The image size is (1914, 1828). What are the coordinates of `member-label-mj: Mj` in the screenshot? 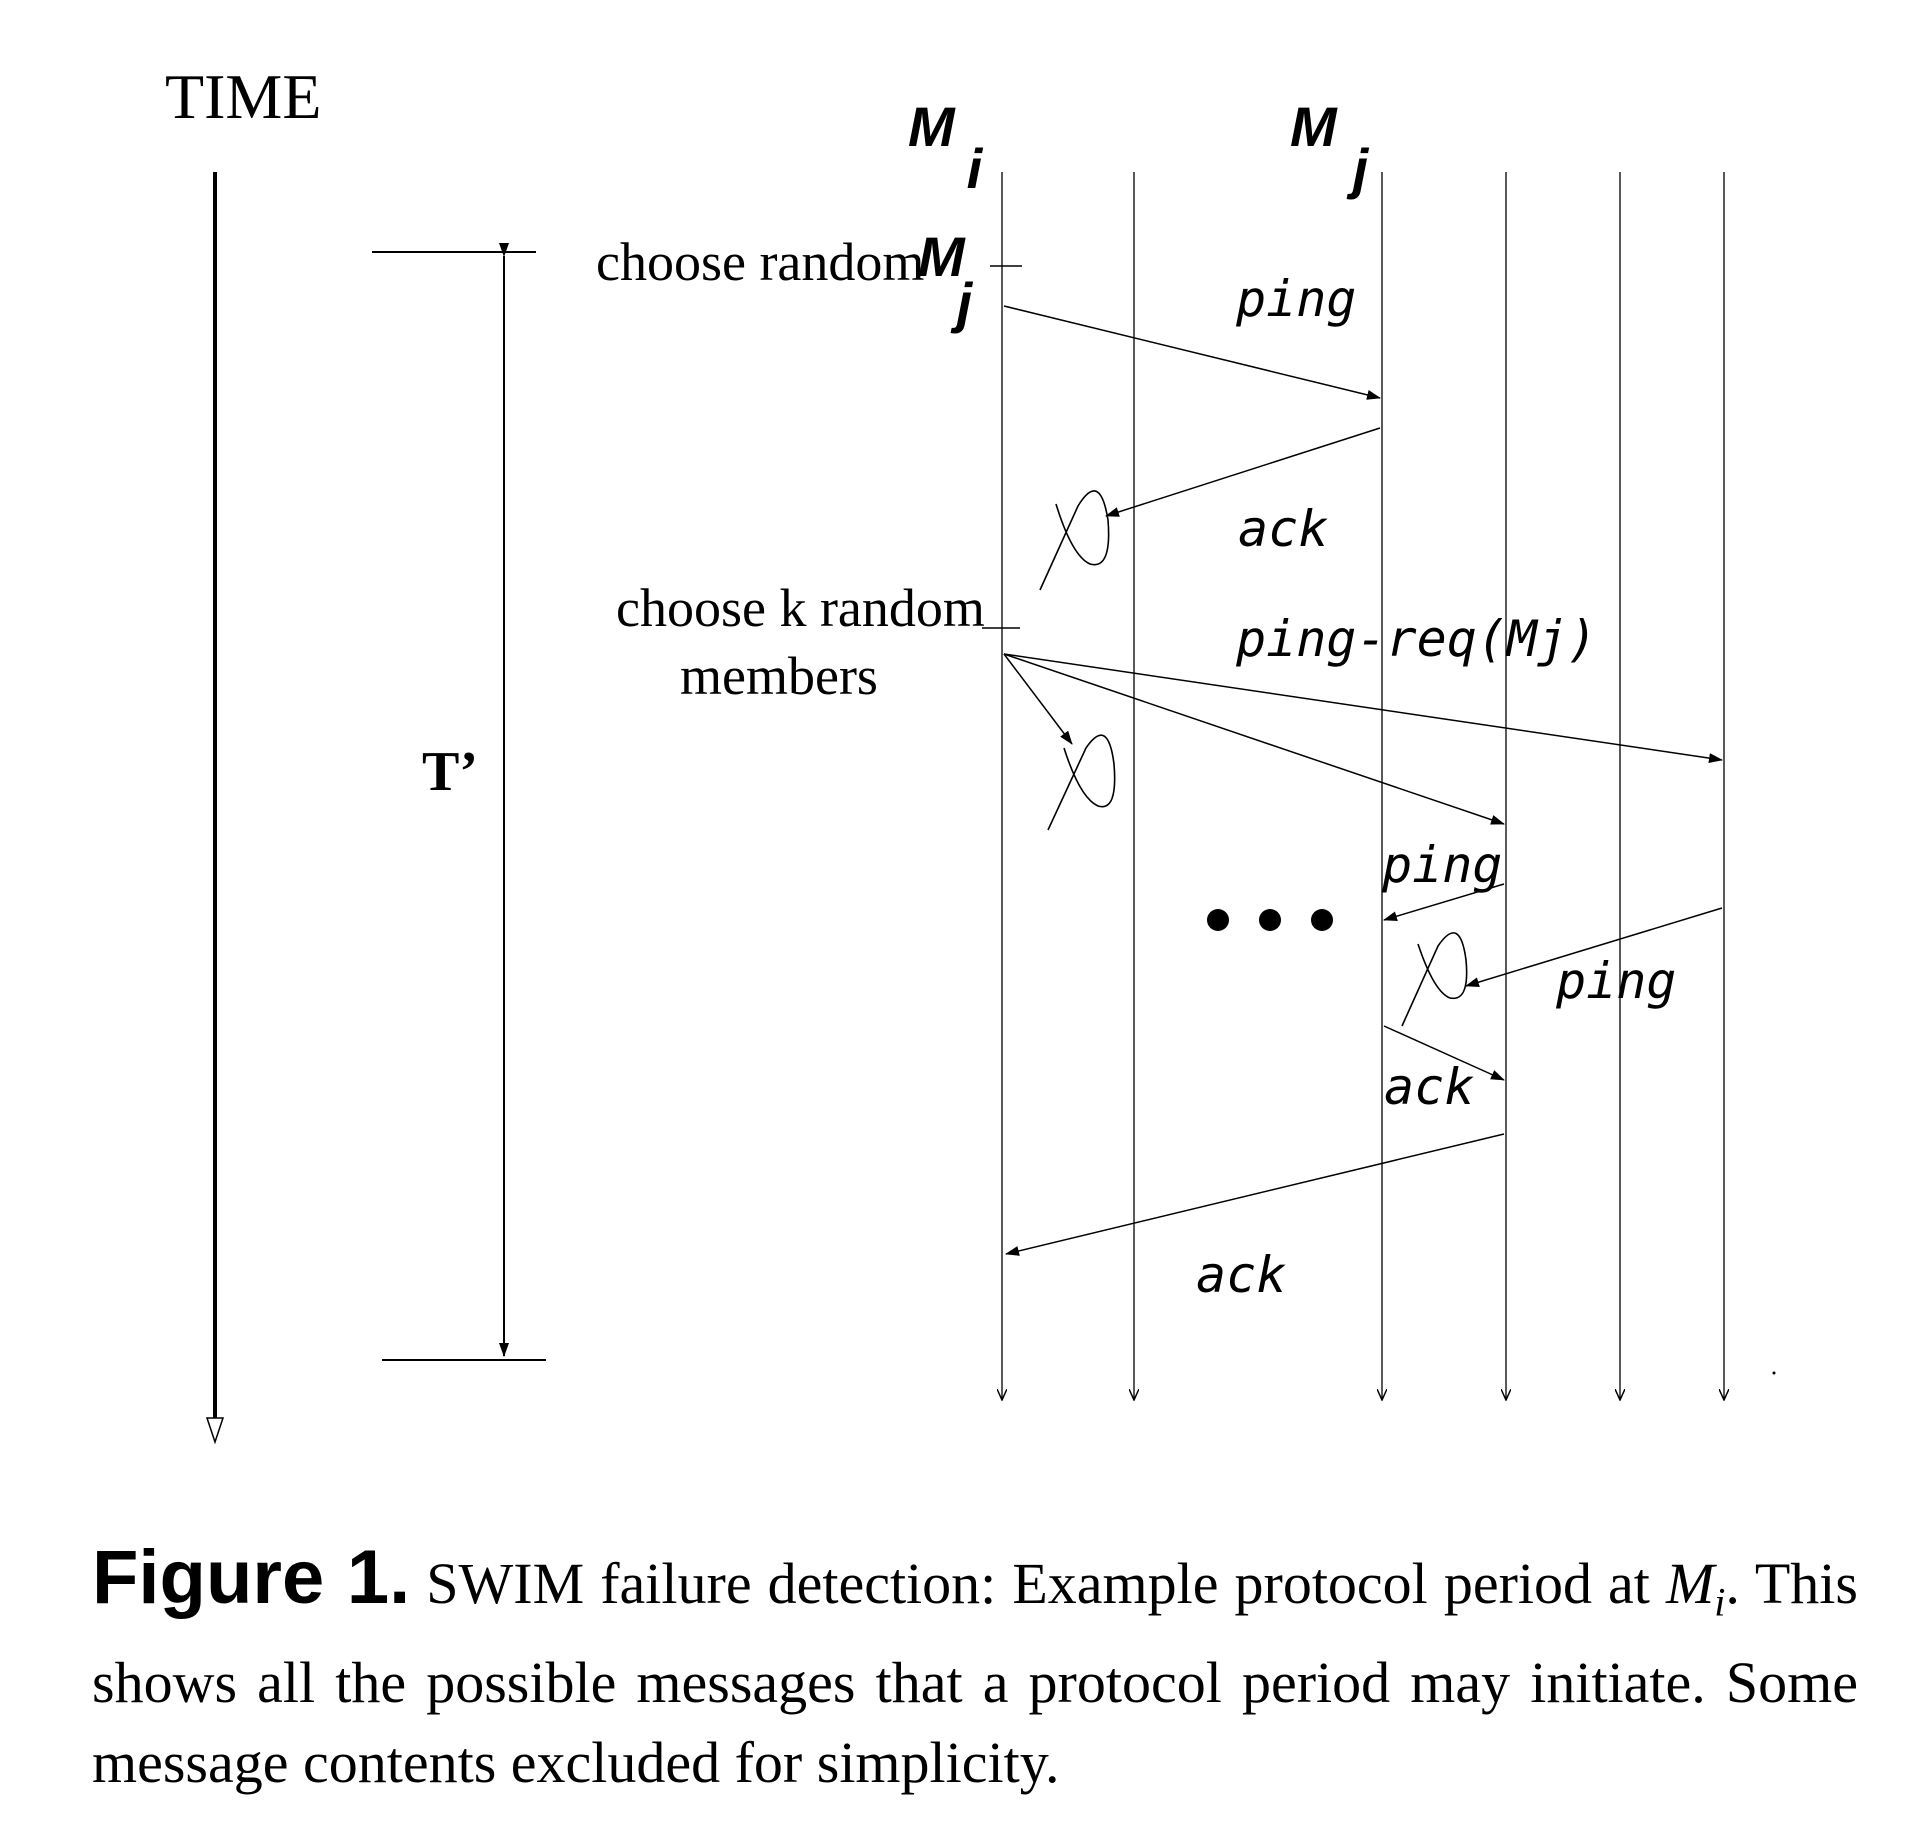 It's located at (1330, 147).